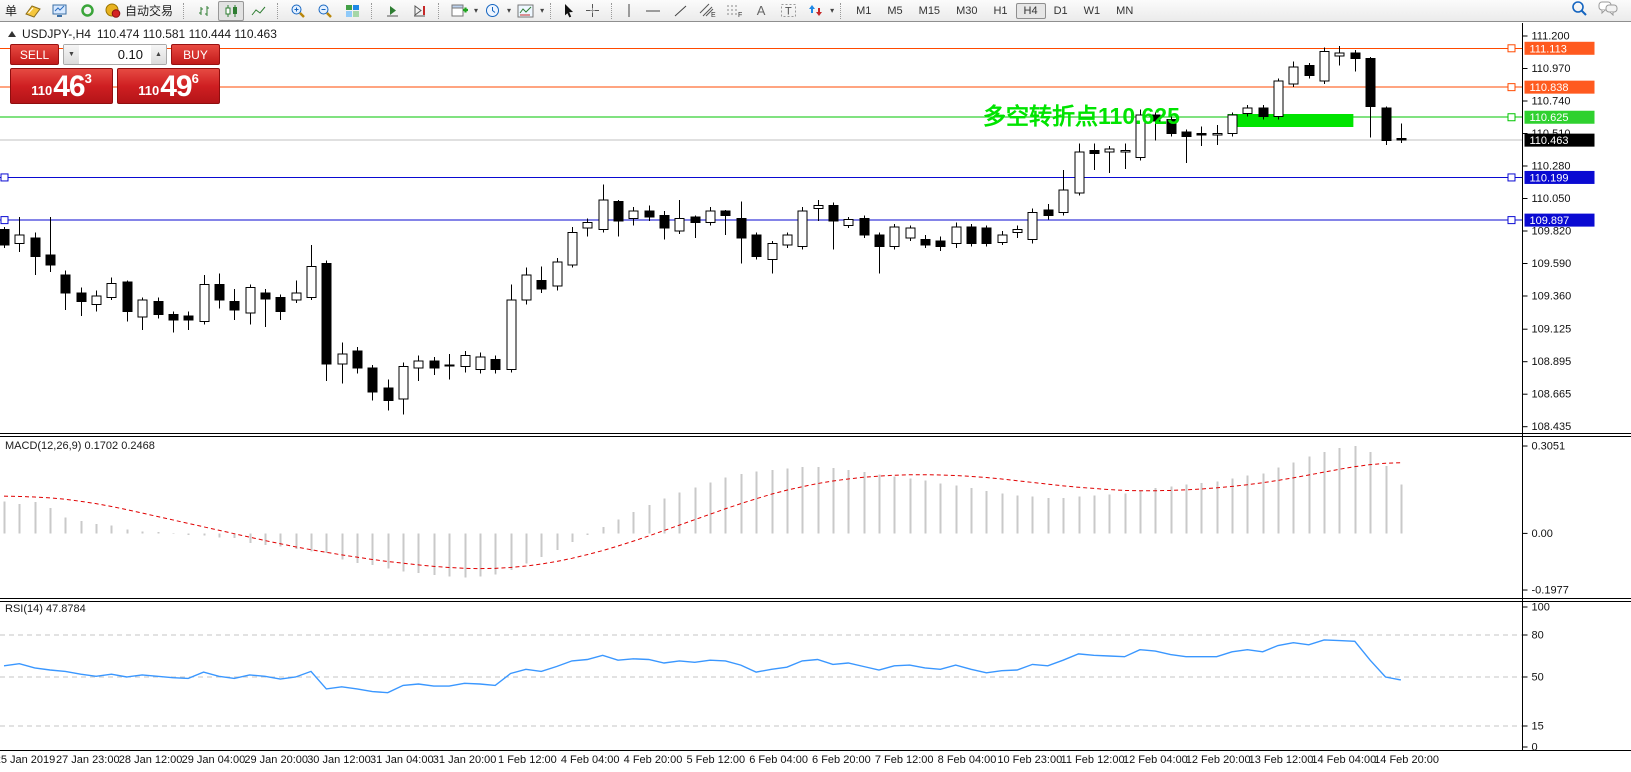 The image size is (1631, 772). What do you see at coordinates (707, 11) in the screenshot?
I see `channel-button: E` at bounding box center [707, 11].